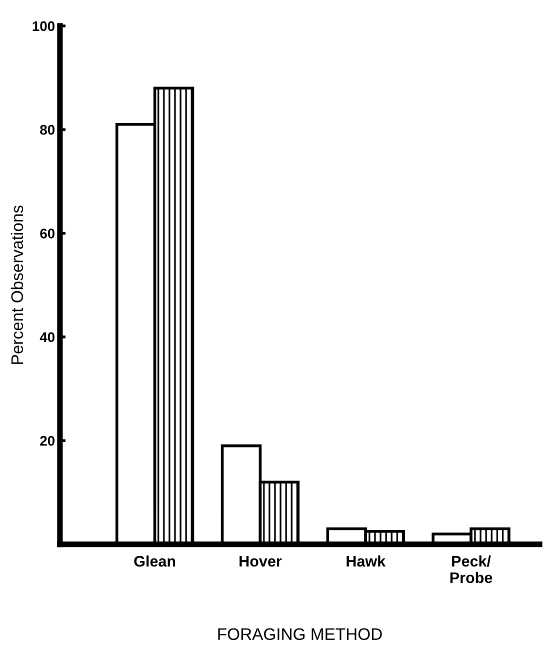 The width and height of the screenshot is (545, 648). Describe the element at coordinates (43, 26) in the screenshot. I see `y-tick-label: 100` at that location.